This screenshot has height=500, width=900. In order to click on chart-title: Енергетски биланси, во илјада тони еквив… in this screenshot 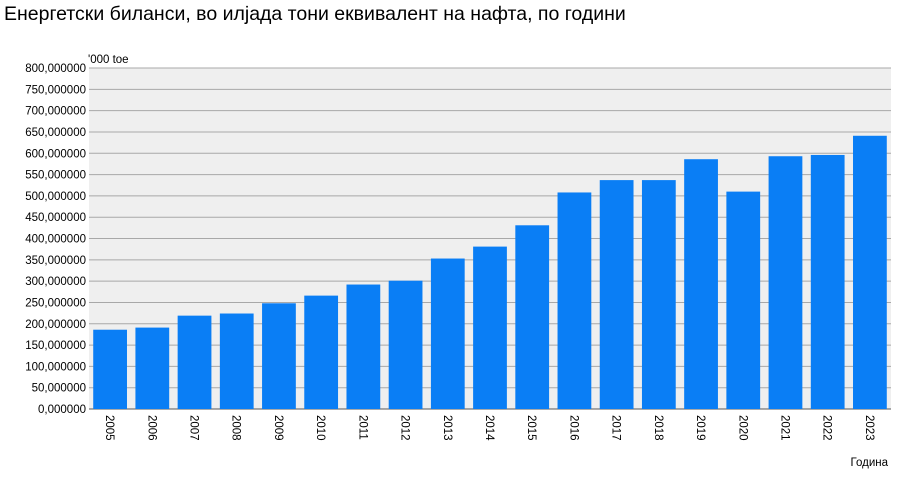, I will do `click(315, 14)`.